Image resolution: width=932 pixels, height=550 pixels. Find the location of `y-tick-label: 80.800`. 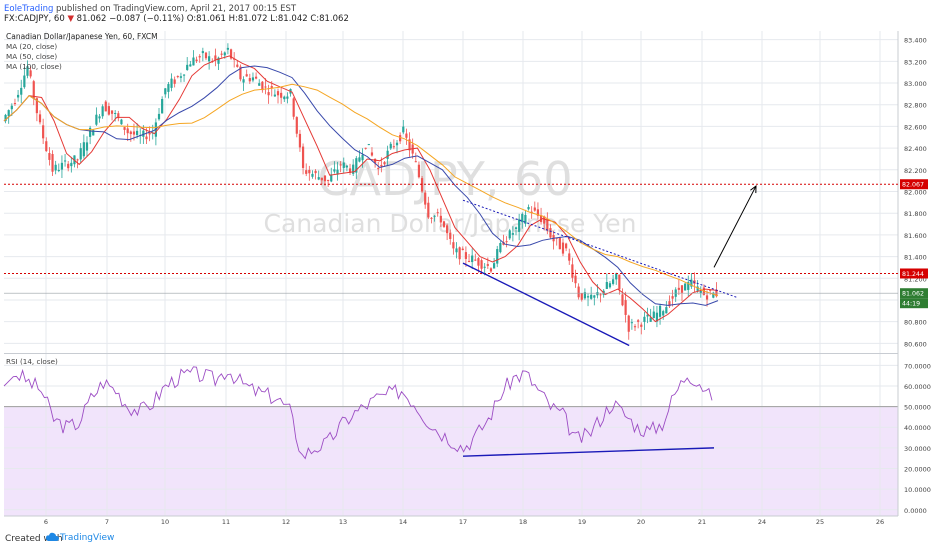

y-tick-label: 80.800 is located at coordinates (915, 323).